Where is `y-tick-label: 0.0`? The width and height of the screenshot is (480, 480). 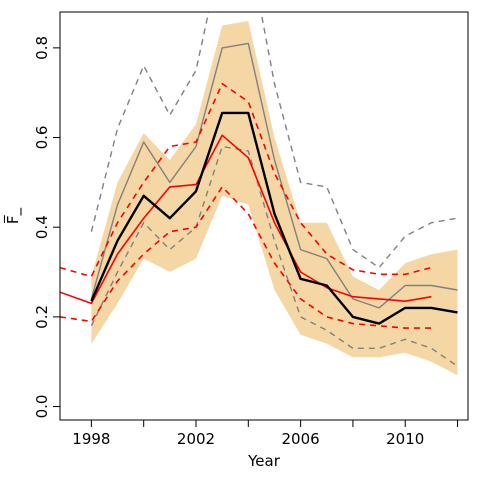
y-tick-label: 0.0 is located at coordinates (42, 407).